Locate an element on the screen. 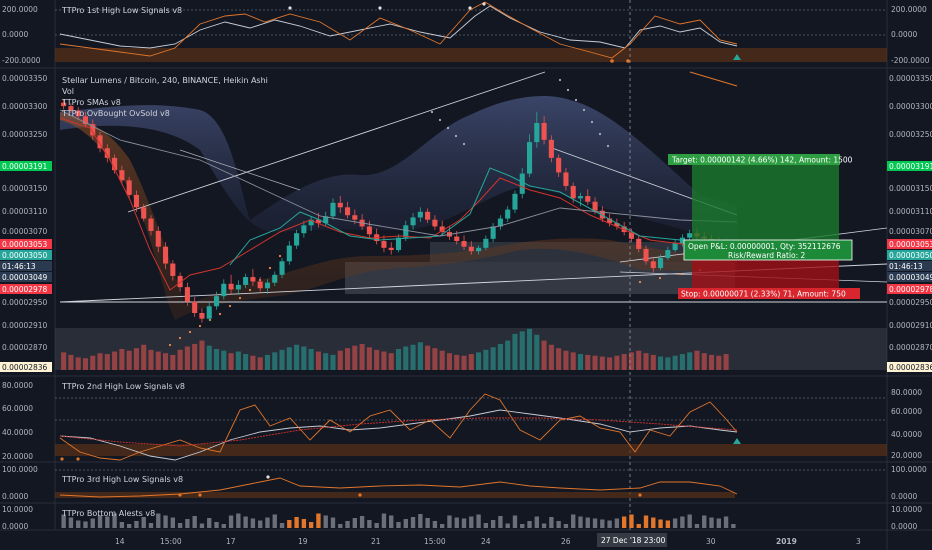 Image resolution: width=932 pixels, height=550 pixels. third-tick-2: 0.0000 is located at coordinates (15, 496).